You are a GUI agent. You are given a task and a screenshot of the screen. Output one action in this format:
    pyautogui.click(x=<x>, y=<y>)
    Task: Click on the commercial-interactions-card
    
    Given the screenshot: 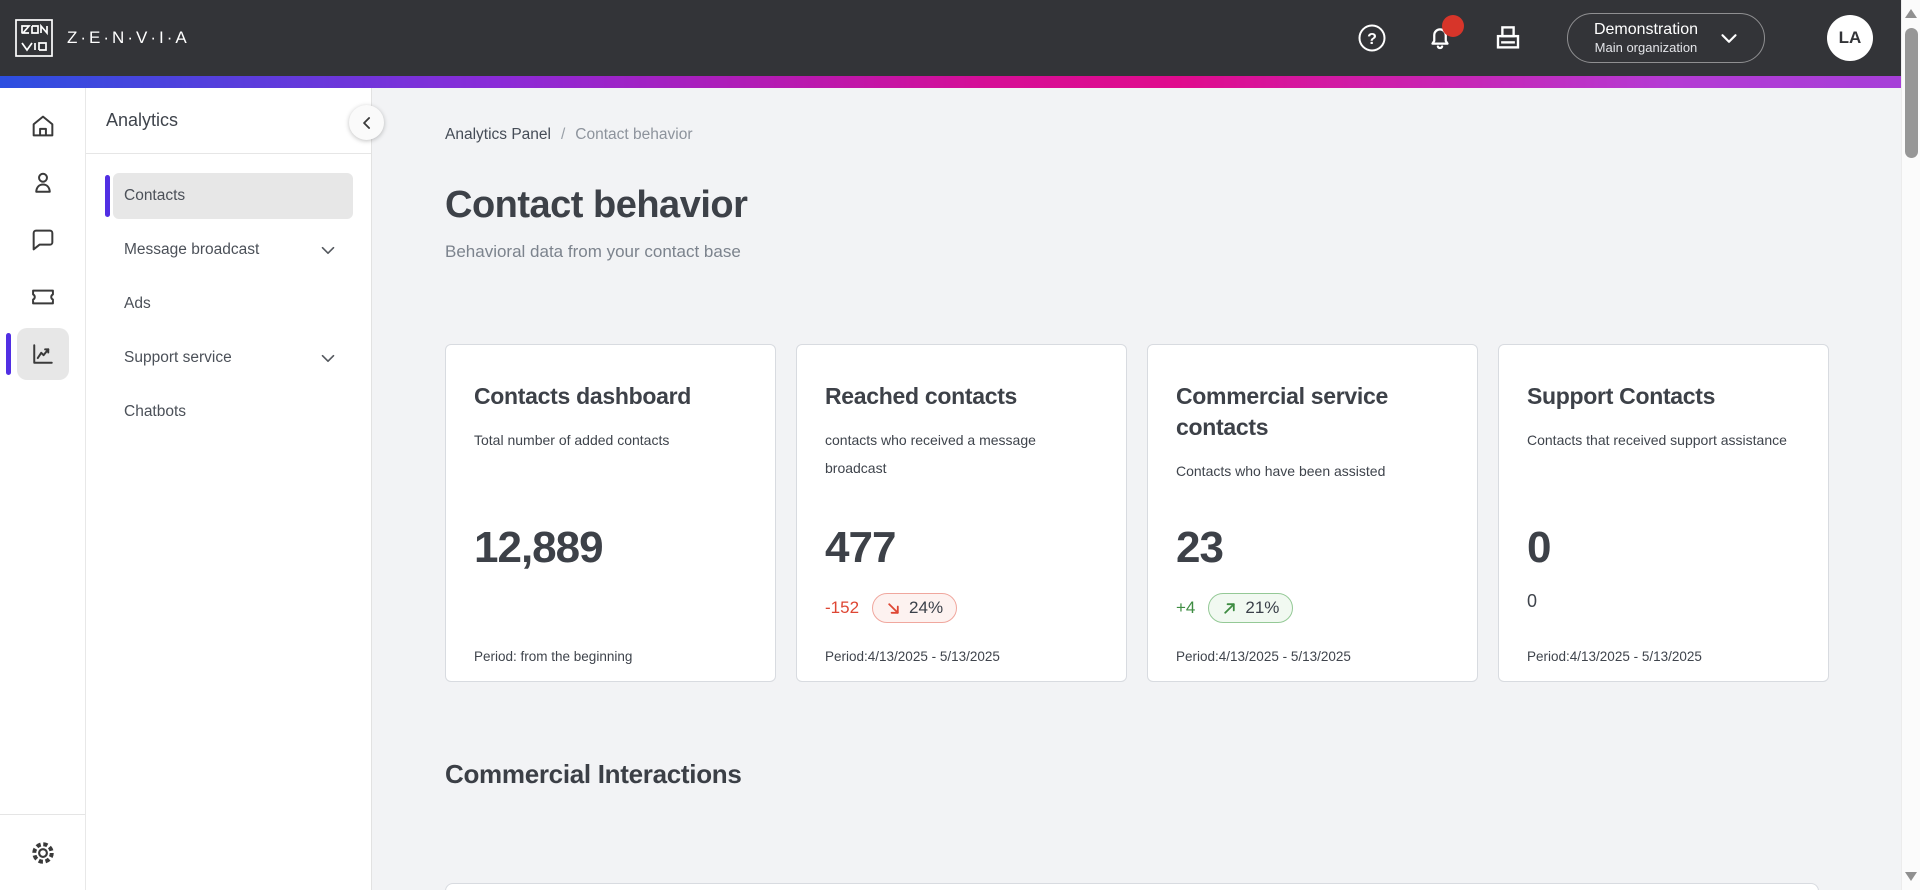 What is the action you would take?
    pyautogui.click(x=1132, y=886)
    